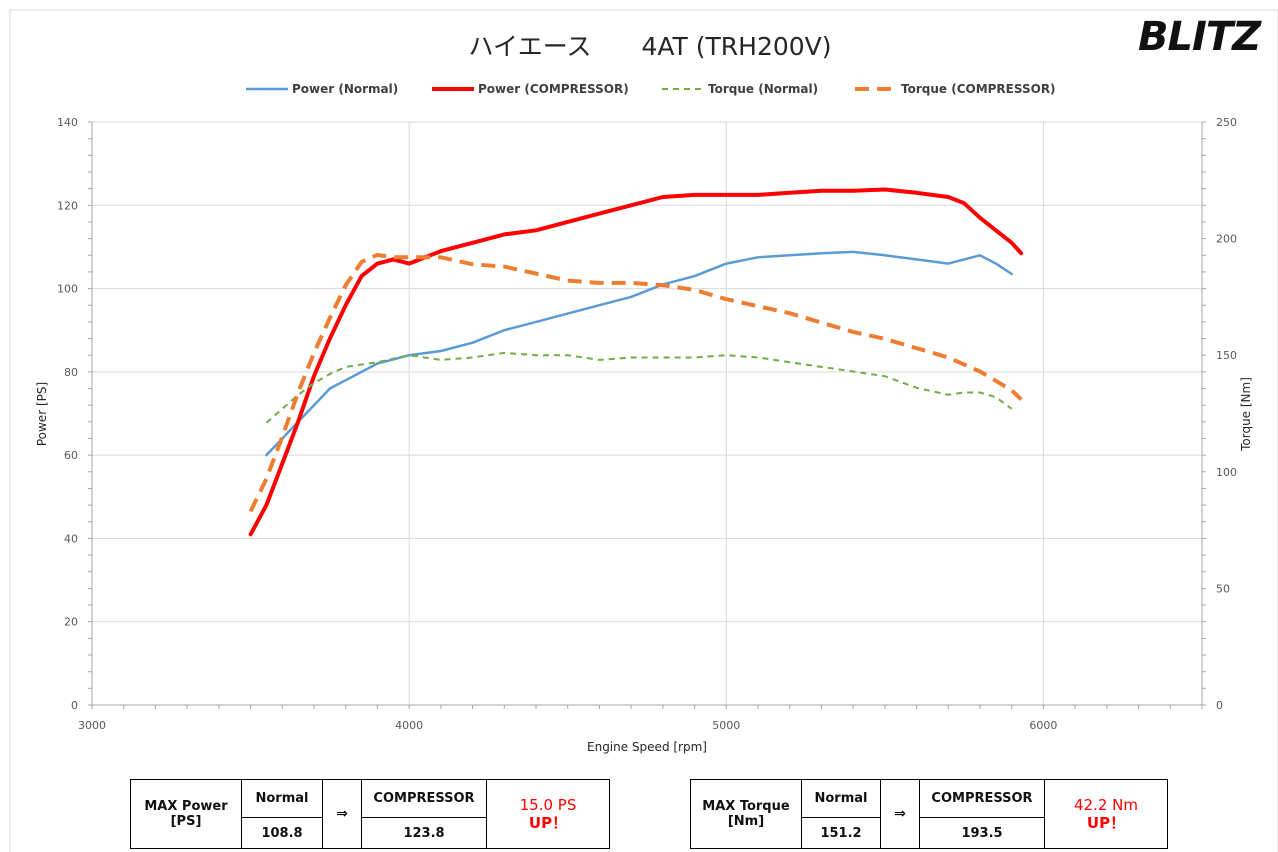 This screenshot has height=852, width=1278. Describe the element at coordinates (726, 725) in the screenshot. I see `x-tick-label: 5000` at that location.